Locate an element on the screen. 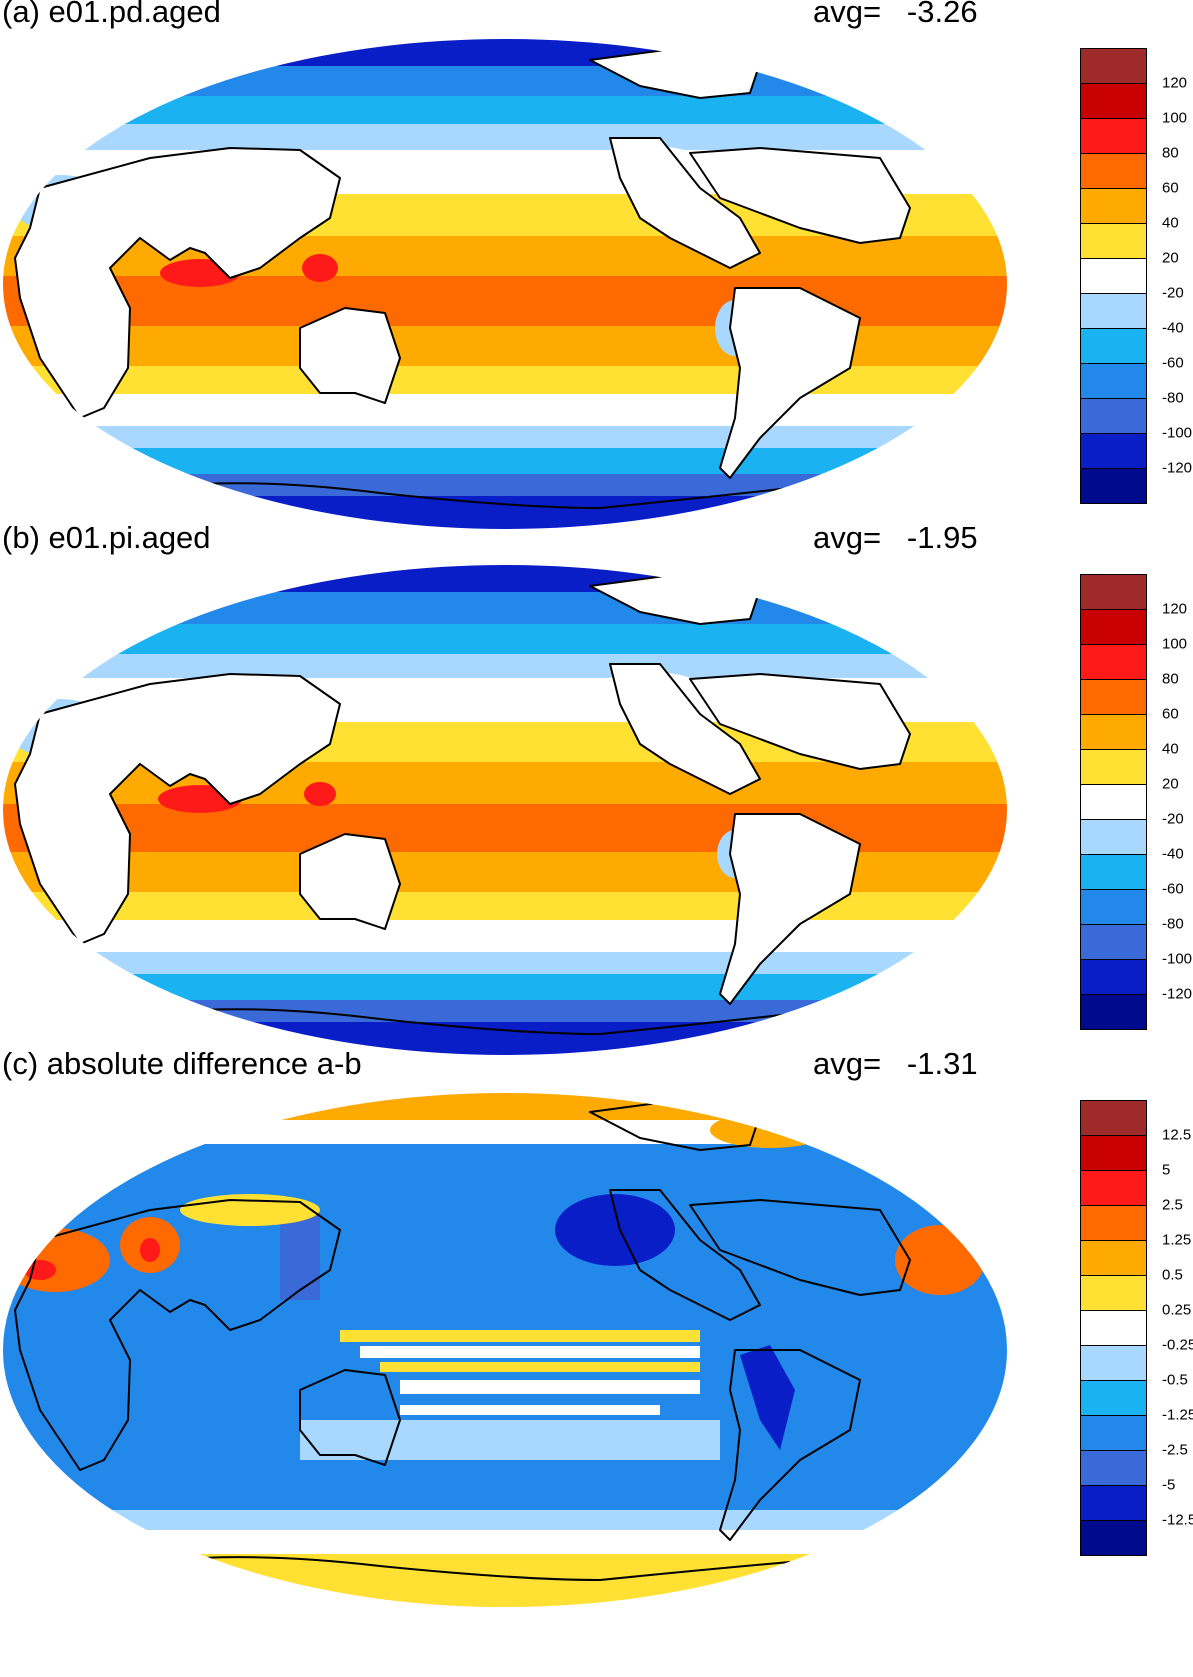  panel-average: avg= -3.26 is located at coordinates (895, 14).